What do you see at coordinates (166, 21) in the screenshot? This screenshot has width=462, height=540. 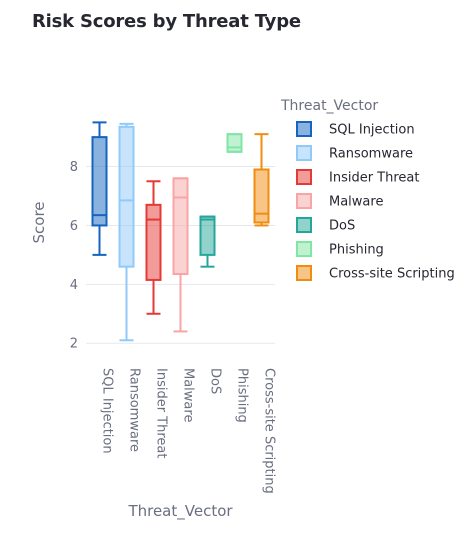 I see `chart-title: Risk Scores by Threat Type` at bounding box center [166, 21].